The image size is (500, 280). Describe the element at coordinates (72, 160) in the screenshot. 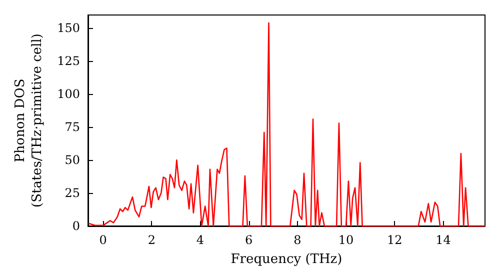

I see `y-tick-label: 50` at that location.